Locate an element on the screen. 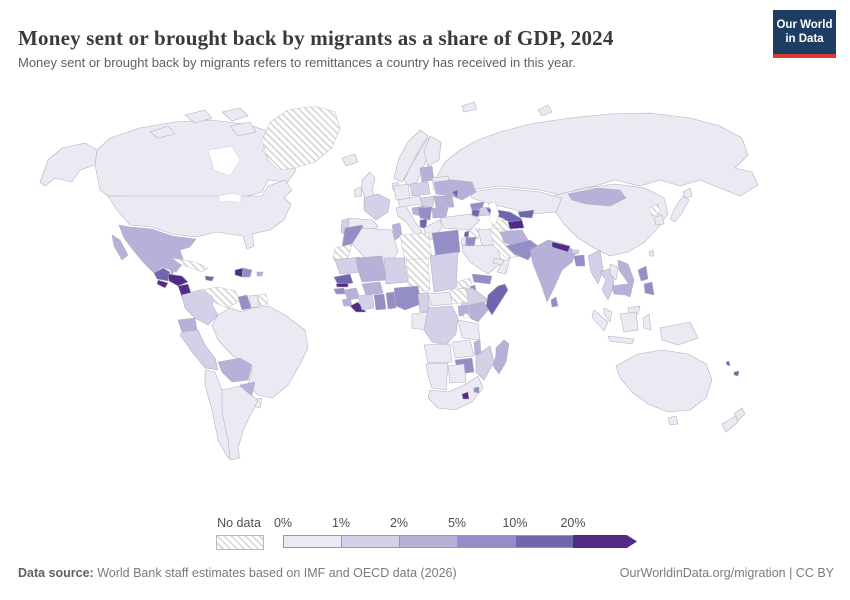 Image resolution: width=850 pixels, height=600 pixels. legend-no-data-swatch is located at coordinates (240, 542).